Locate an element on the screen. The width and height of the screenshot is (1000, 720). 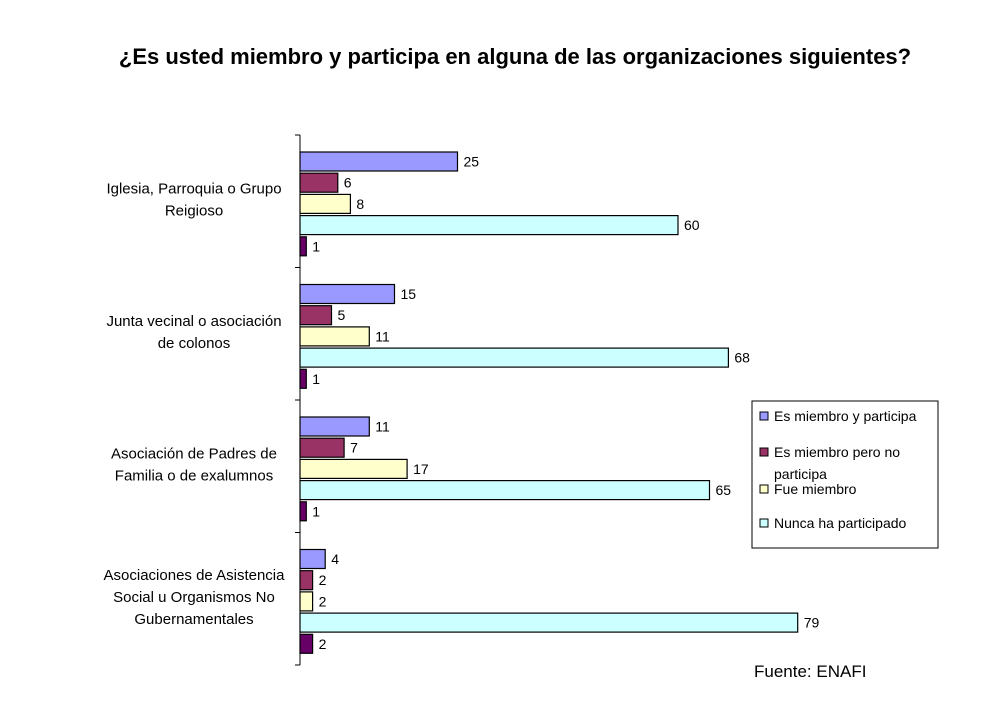
category-label: Social u Organismos No is located at coordinates (194, 597).